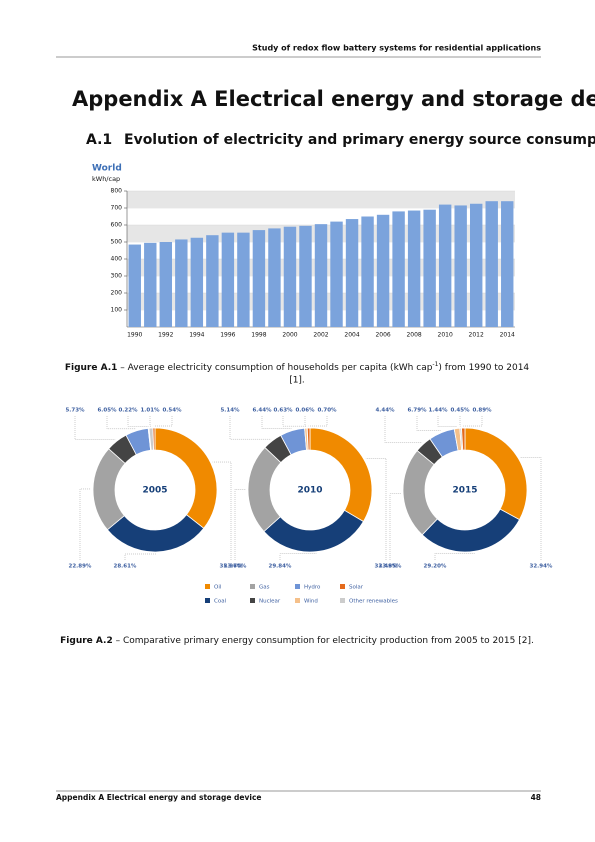 This screenshot has width=595, height=842. Describe the element at coordinates (150, 411) in the screenshot. I see `data-label: 1.01%` at that location.